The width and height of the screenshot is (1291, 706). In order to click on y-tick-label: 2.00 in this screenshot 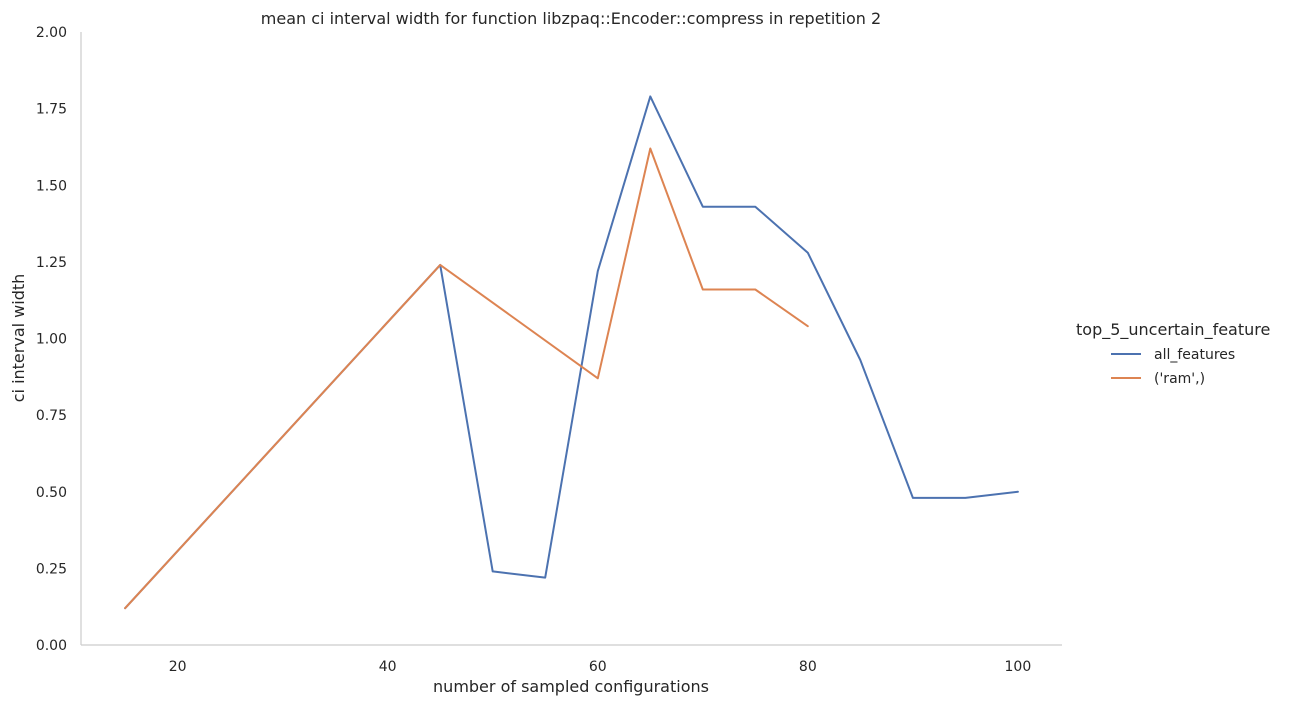, I will do `click(51, 33)`.